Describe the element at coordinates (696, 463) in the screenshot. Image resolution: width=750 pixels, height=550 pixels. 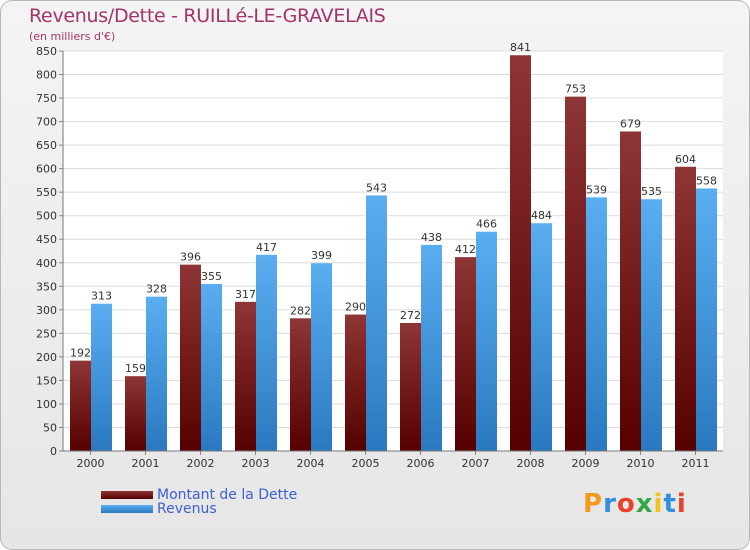
I see `x-tick-label: 2011` at that location.